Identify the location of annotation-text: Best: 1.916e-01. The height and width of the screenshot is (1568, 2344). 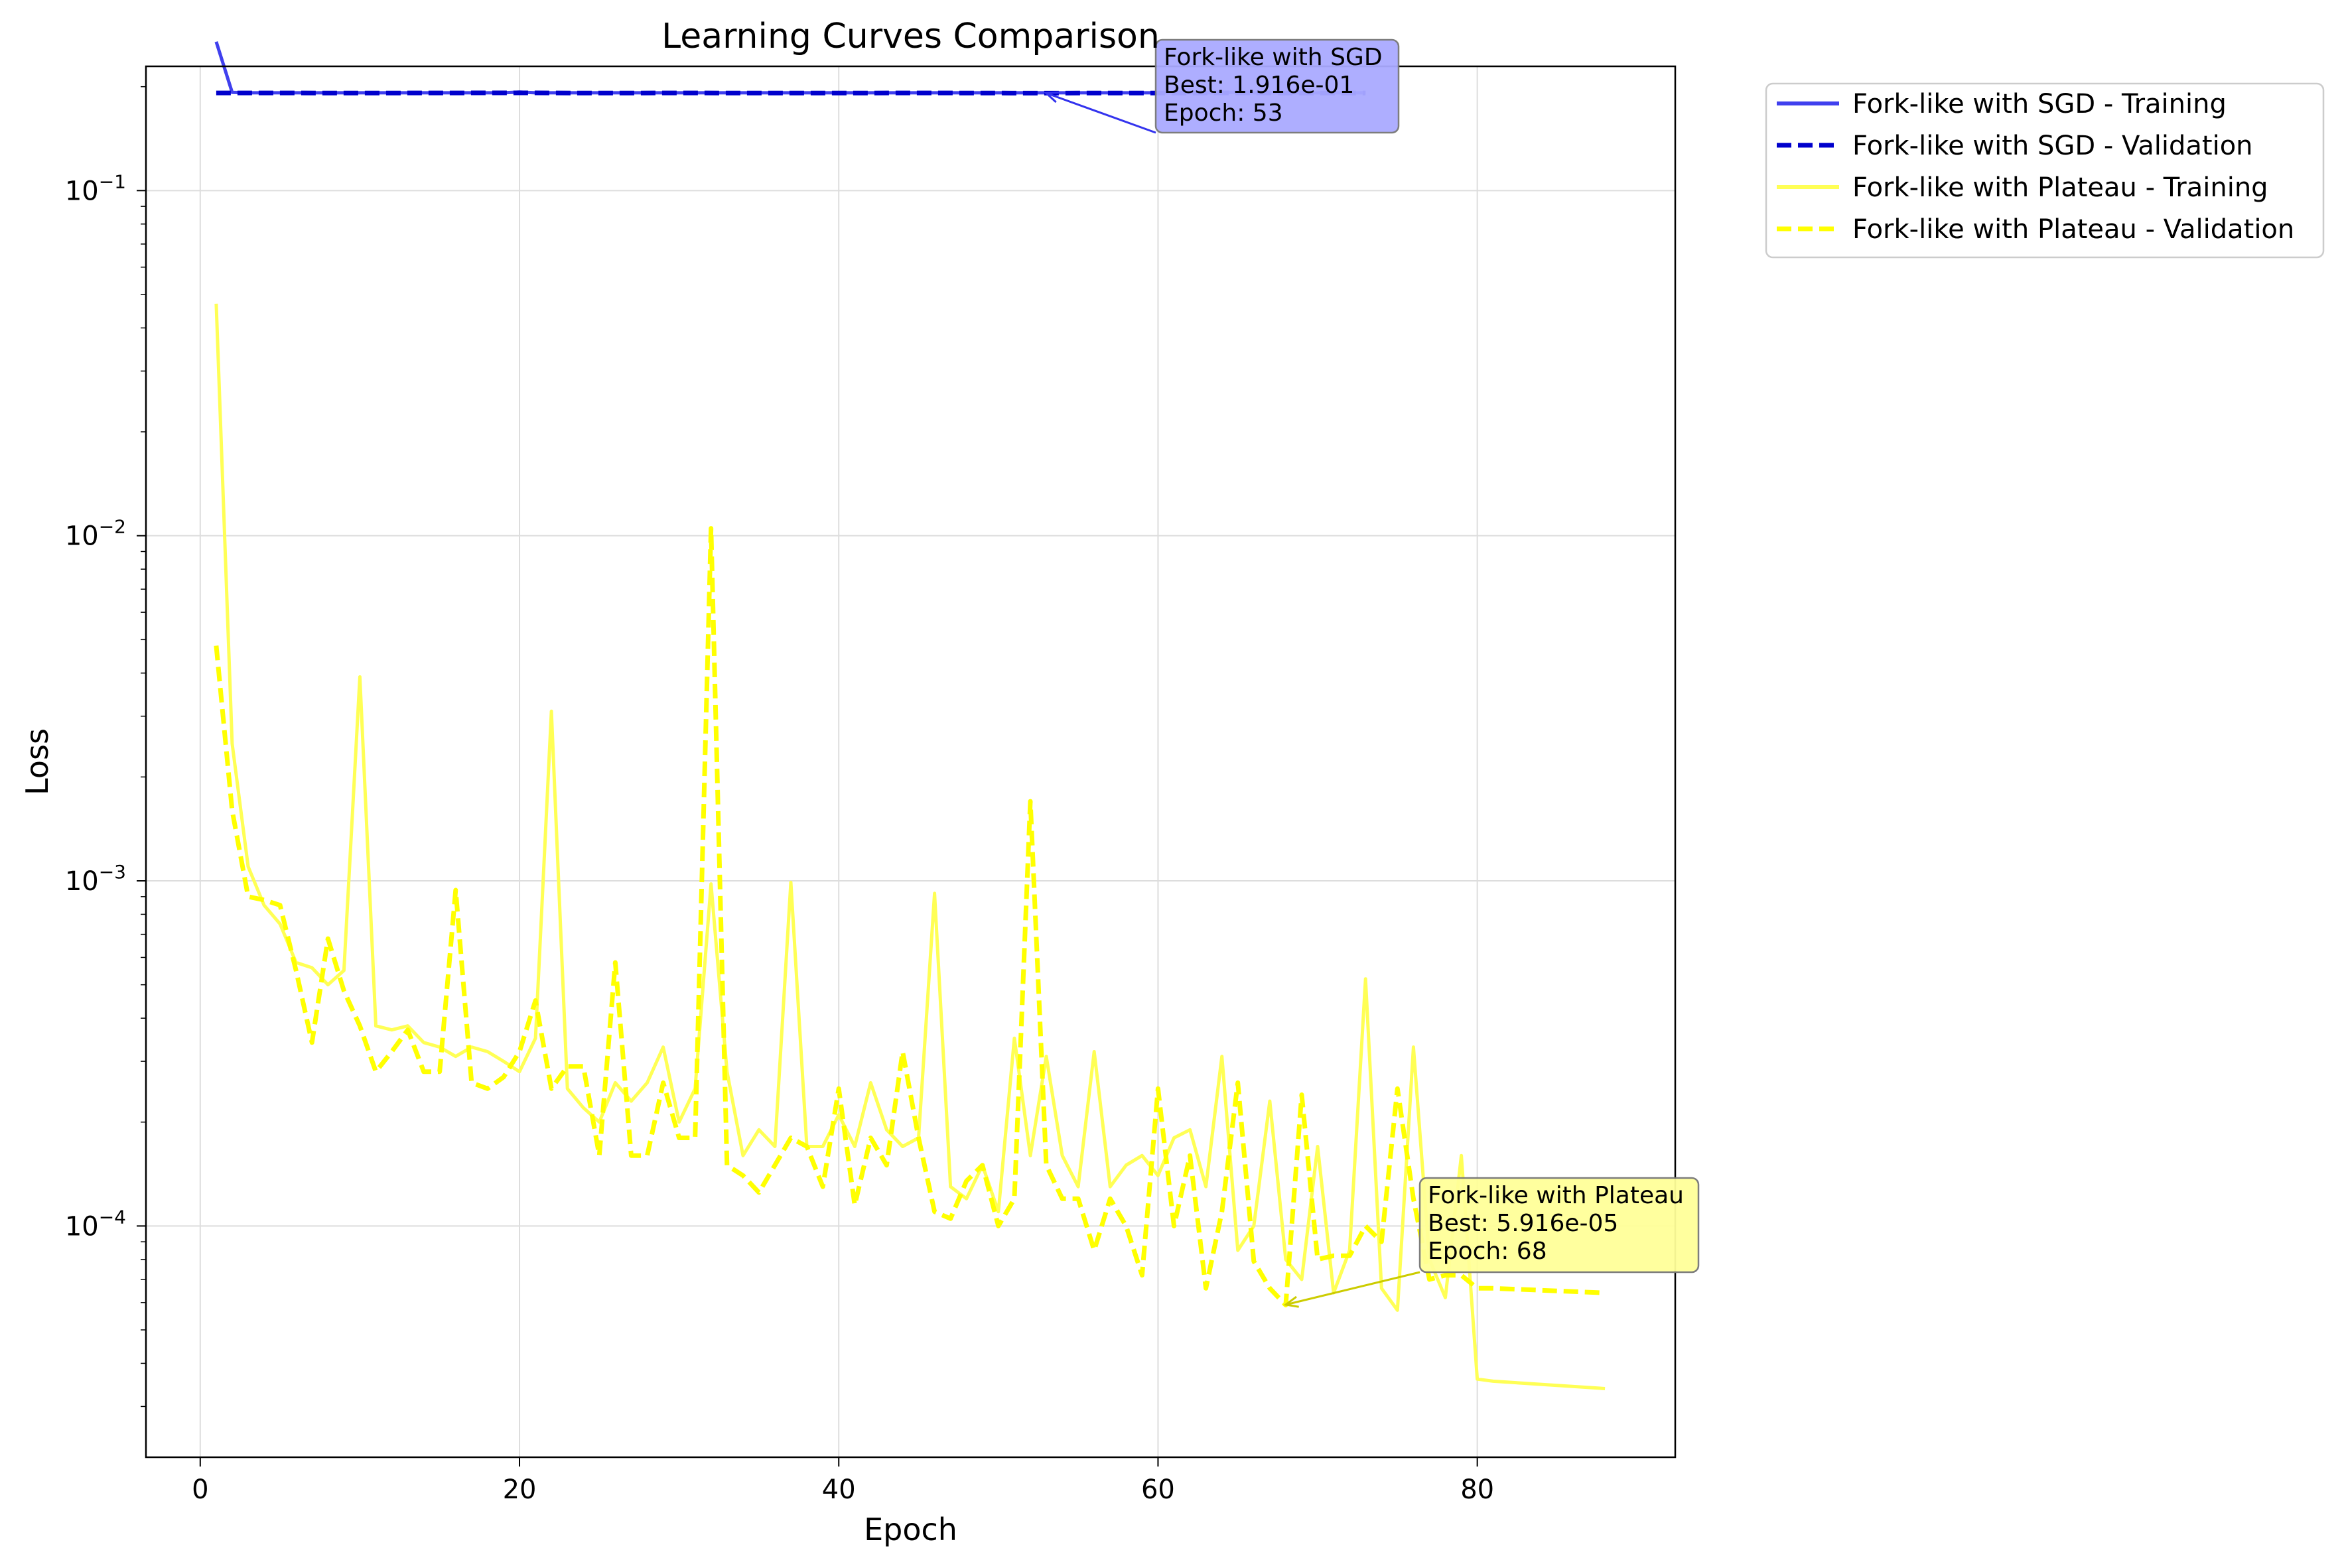
(1259, 86).